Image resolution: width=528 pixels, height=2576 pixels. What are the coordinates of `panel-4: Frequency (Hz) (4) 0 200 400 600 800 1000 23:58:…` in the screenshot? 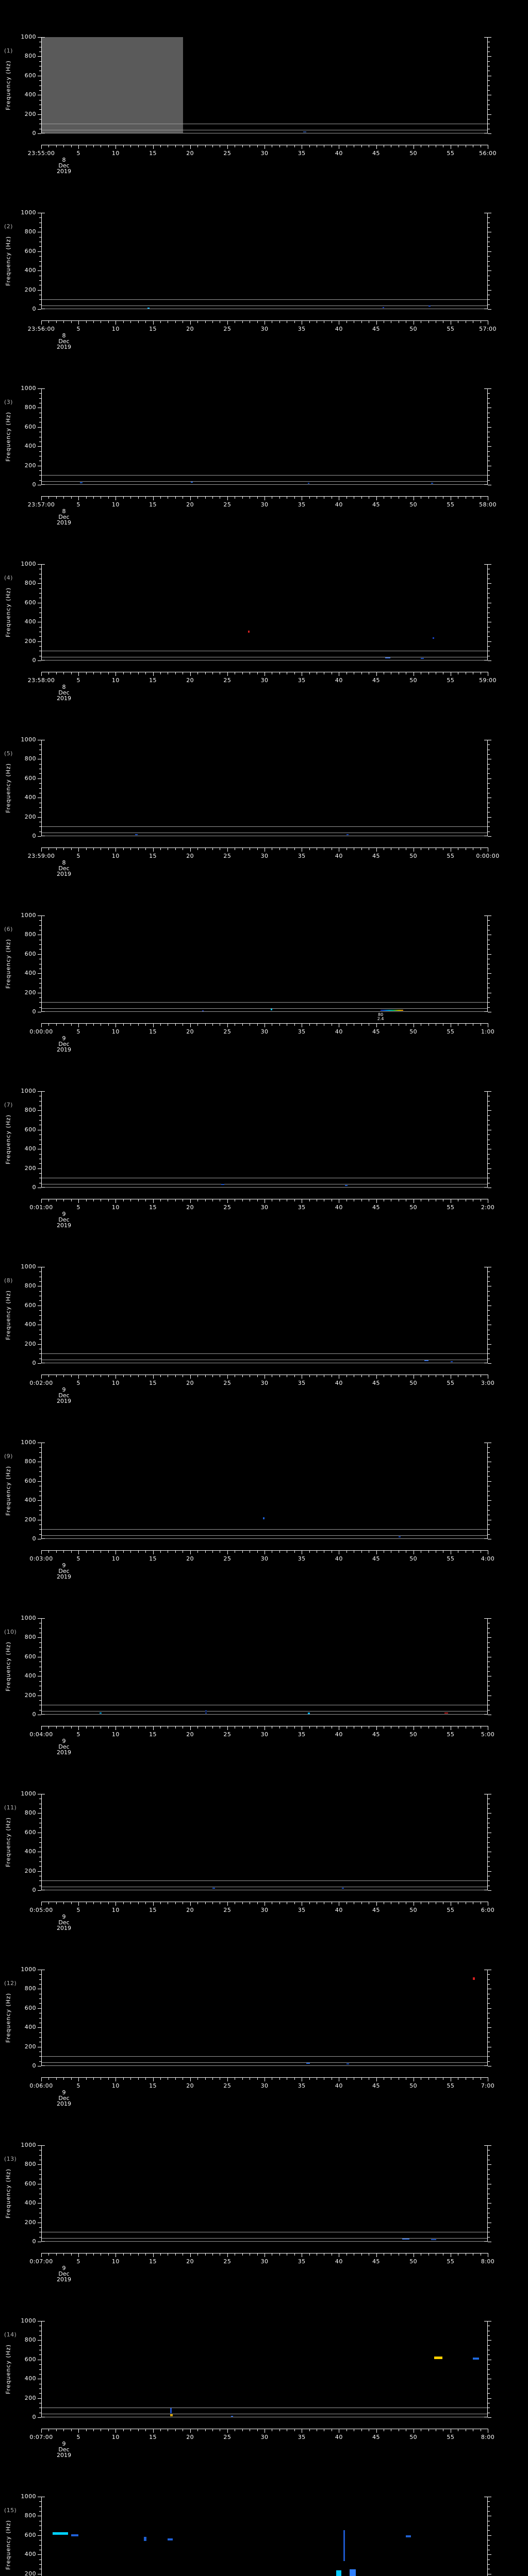 It's located at (264, 615).